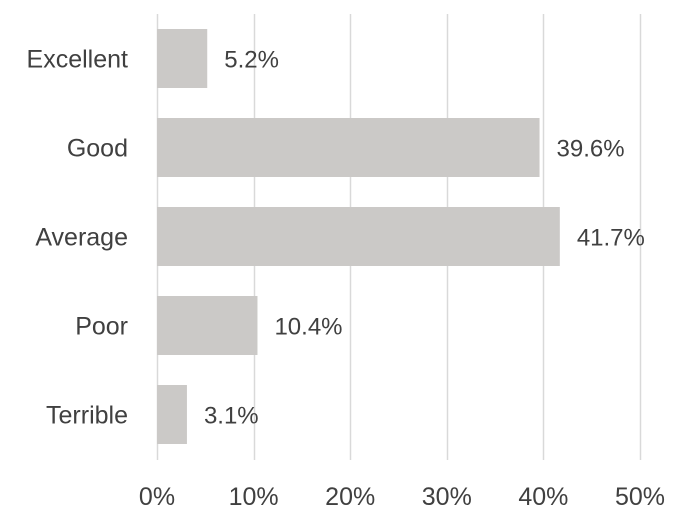 The image size is (678, 511). I want to click on x-tick-label-20: 20%, so click(350, 497).